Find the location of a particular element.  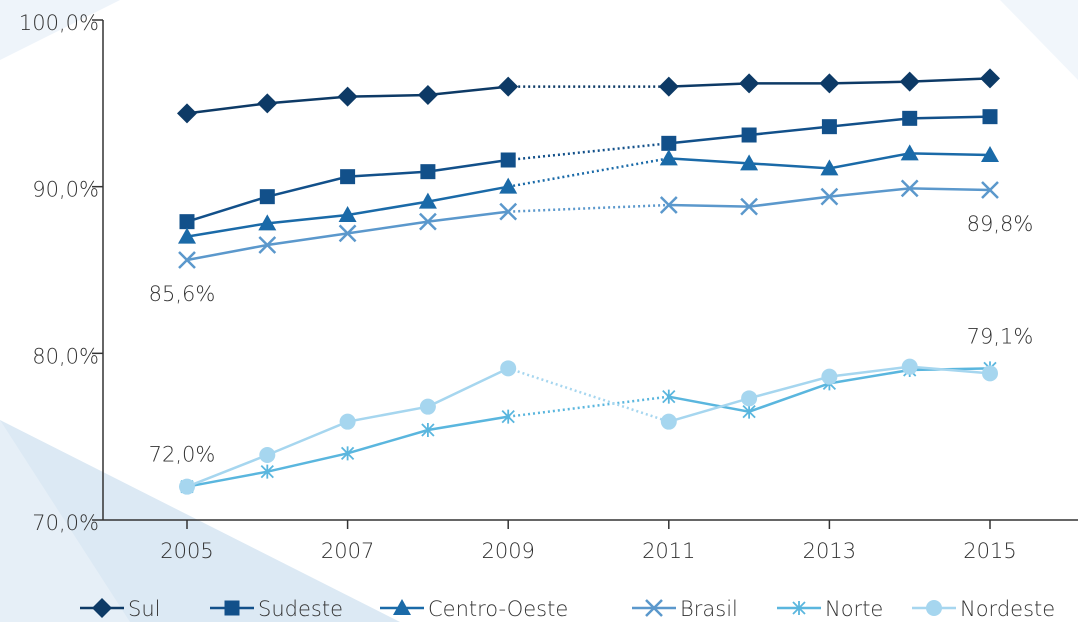

legend-item: Sudeste is located at coordinates (276, 609).